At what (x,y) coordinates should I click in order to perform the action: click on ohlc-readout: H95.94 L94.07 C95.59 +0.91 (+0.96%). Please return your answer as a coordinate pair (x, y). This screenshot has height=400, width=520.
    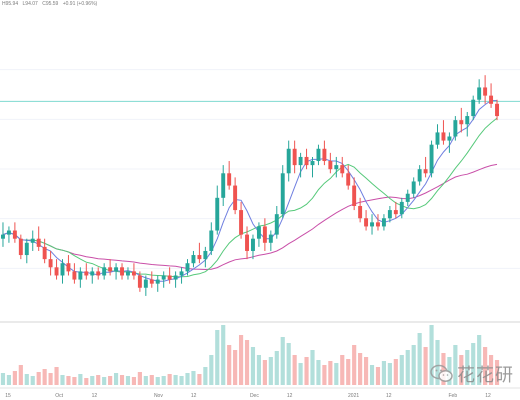
    Looking at the image, I should click on (51, 4).